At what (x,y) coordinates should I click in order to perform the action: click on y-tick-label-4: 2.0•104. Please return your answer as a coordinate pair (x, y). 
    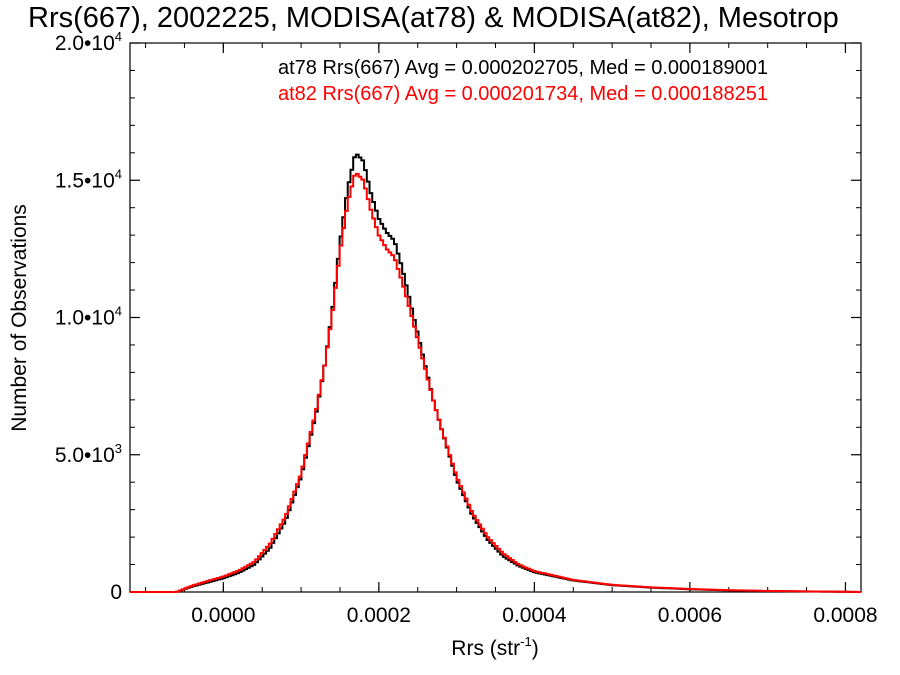
    Looking at the image, I should click on (88, 42).